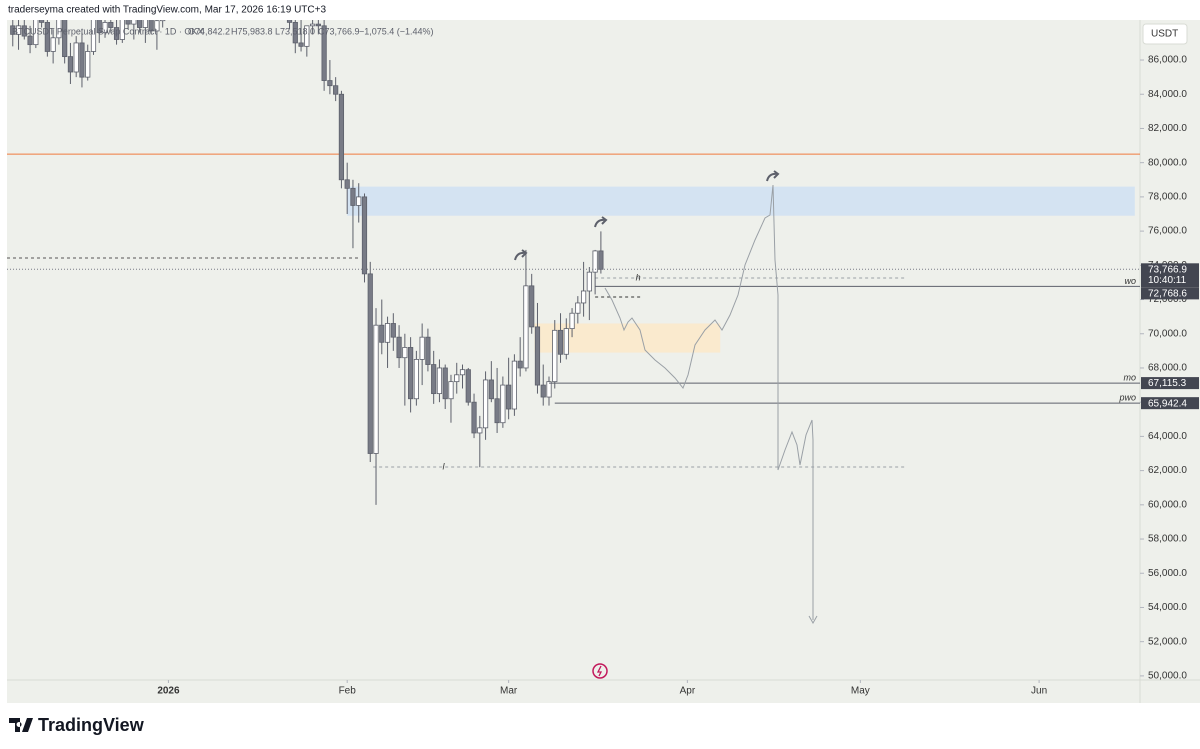 This screenshot has height=749, width=1200. I want to click on level-label: 65,942.4, so click(1167, 403).